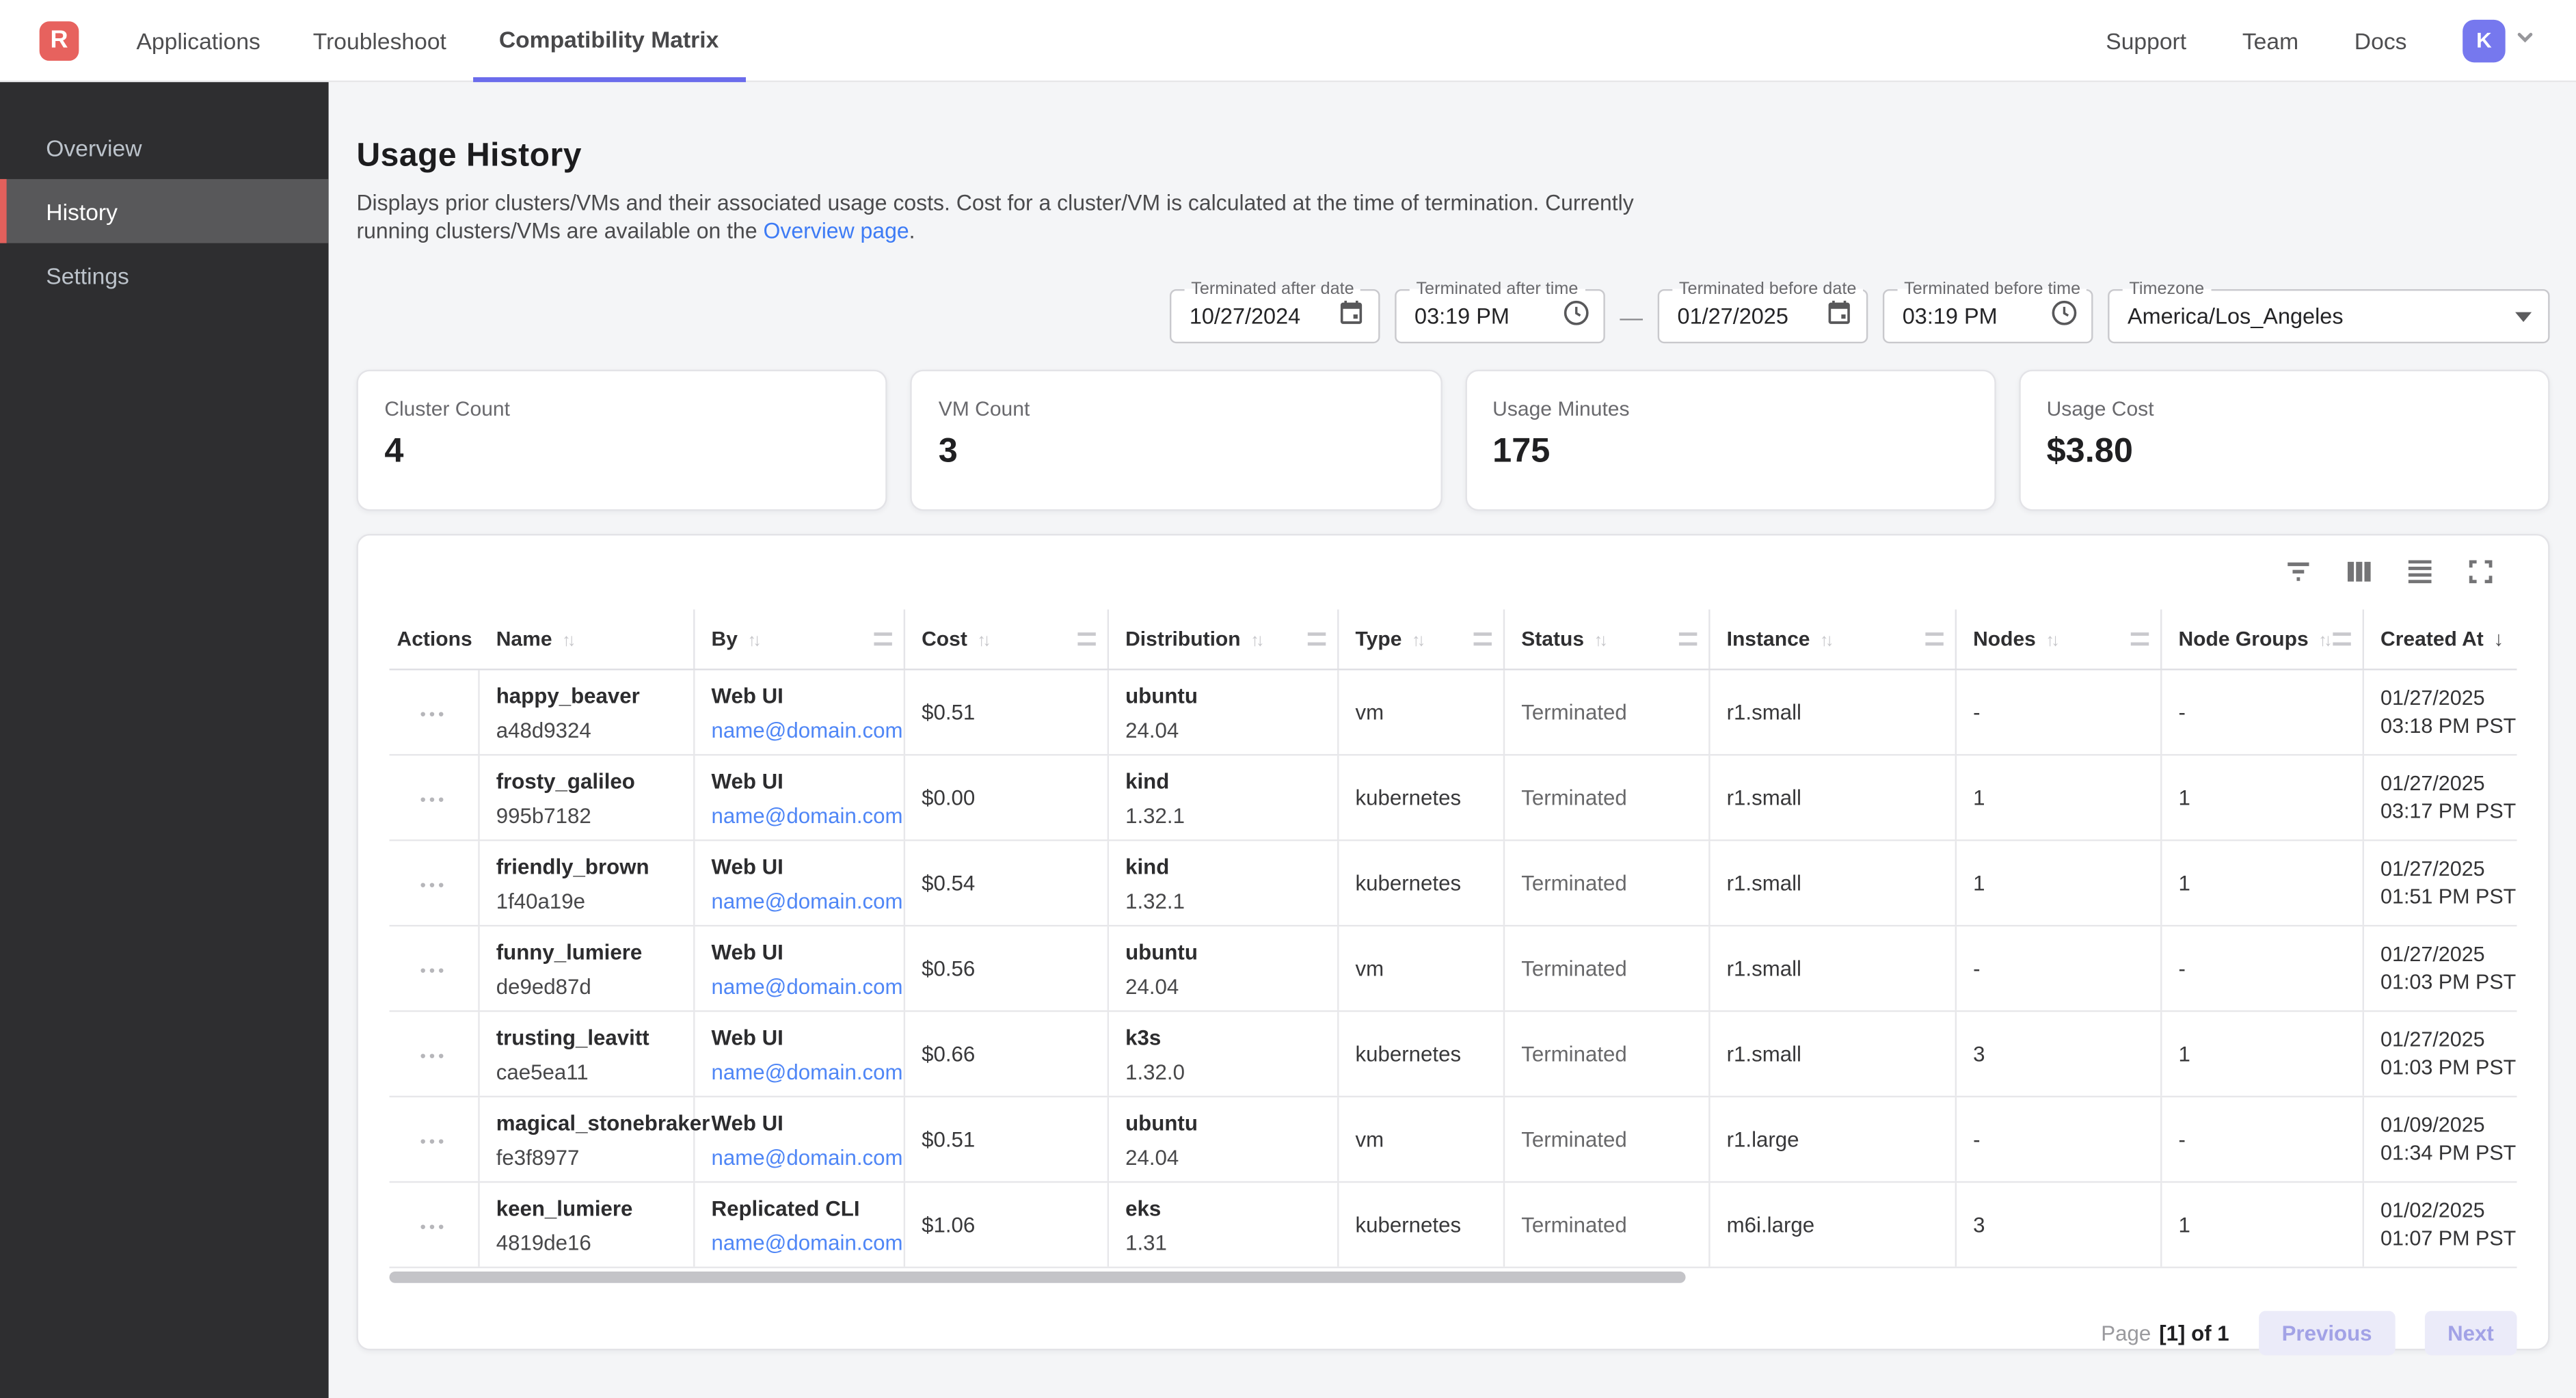 The image size is (2576, 1398). Describe the element at coordinates (2481, 571) in the screenshot. I see `fullscreen-icon` at that location.